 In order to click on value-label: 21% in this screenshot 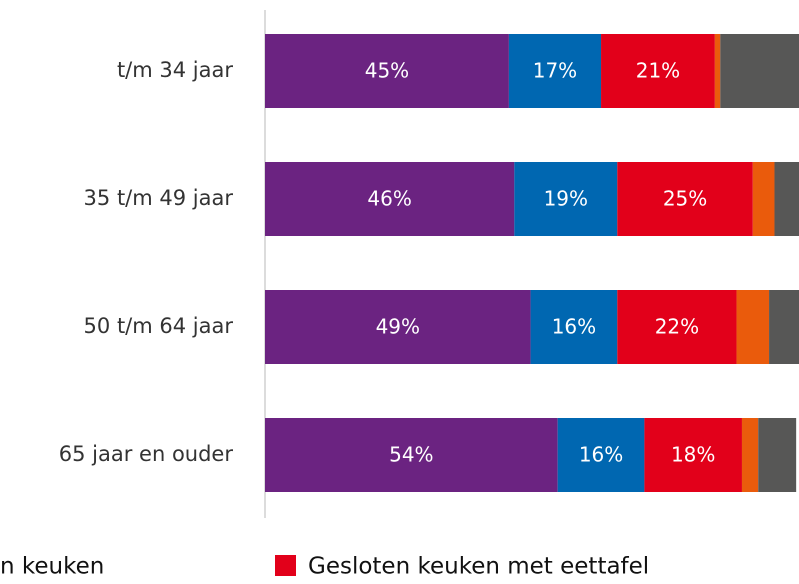, I will do `click(658, 71)`.